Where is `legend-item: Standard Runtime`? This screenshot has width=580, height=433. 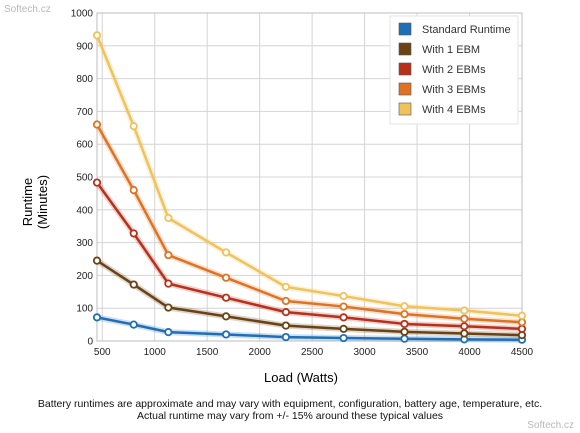
legend-item: Standard Runtime is located at coordinates (454, 29).